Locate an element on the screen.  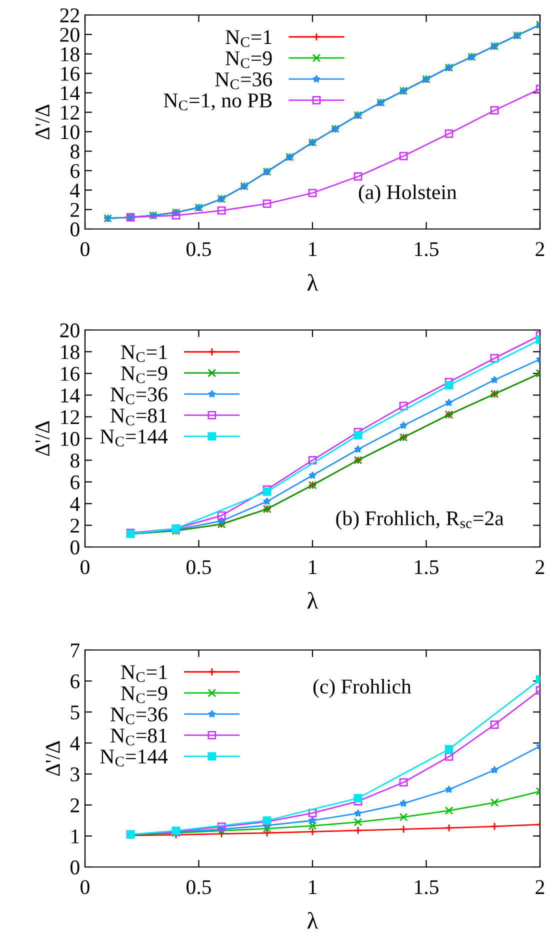
y-tick-label: 1 is located at coordinates (75, 836).